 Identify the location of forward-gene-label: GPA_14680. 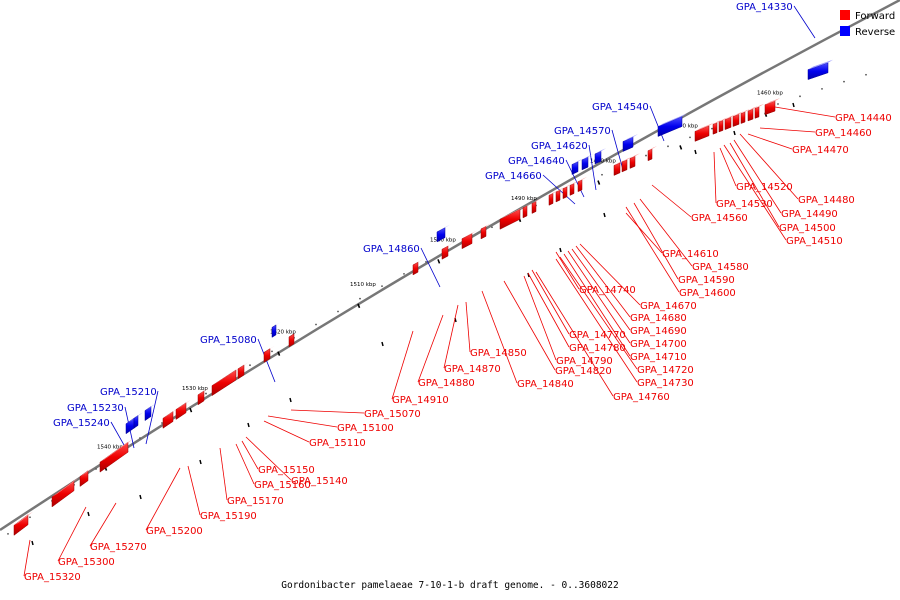
(658, 318).